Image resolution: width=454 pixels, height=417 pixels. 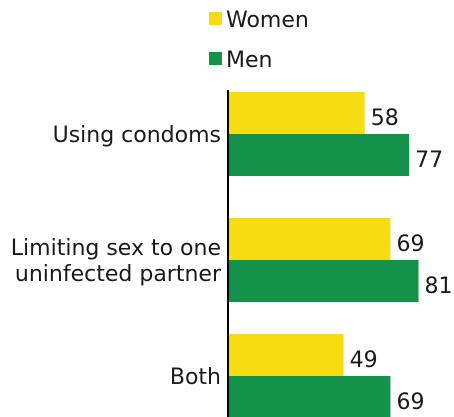 I want to click on legend-label-men: Men, so click(x=249, y=60).